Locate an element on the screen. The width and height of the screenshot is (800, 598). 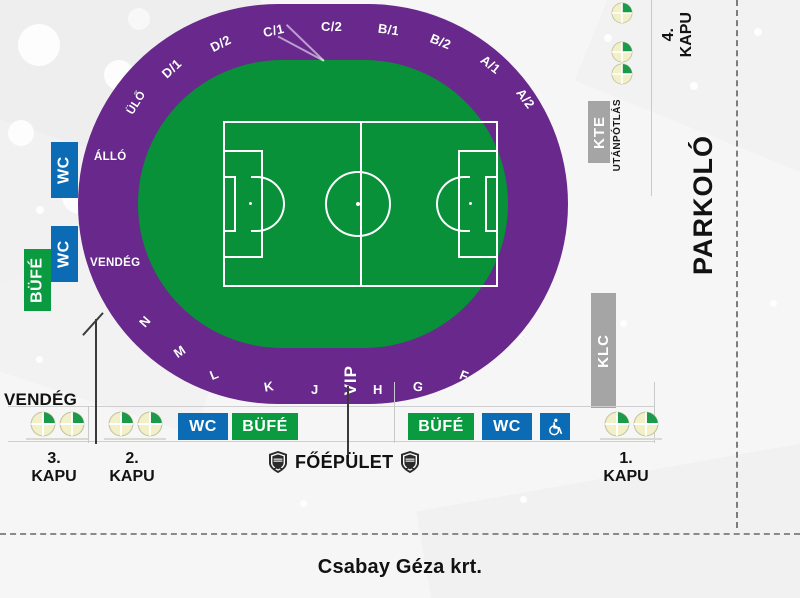
street-boundary-dashed is located at coordinates (400, 534).